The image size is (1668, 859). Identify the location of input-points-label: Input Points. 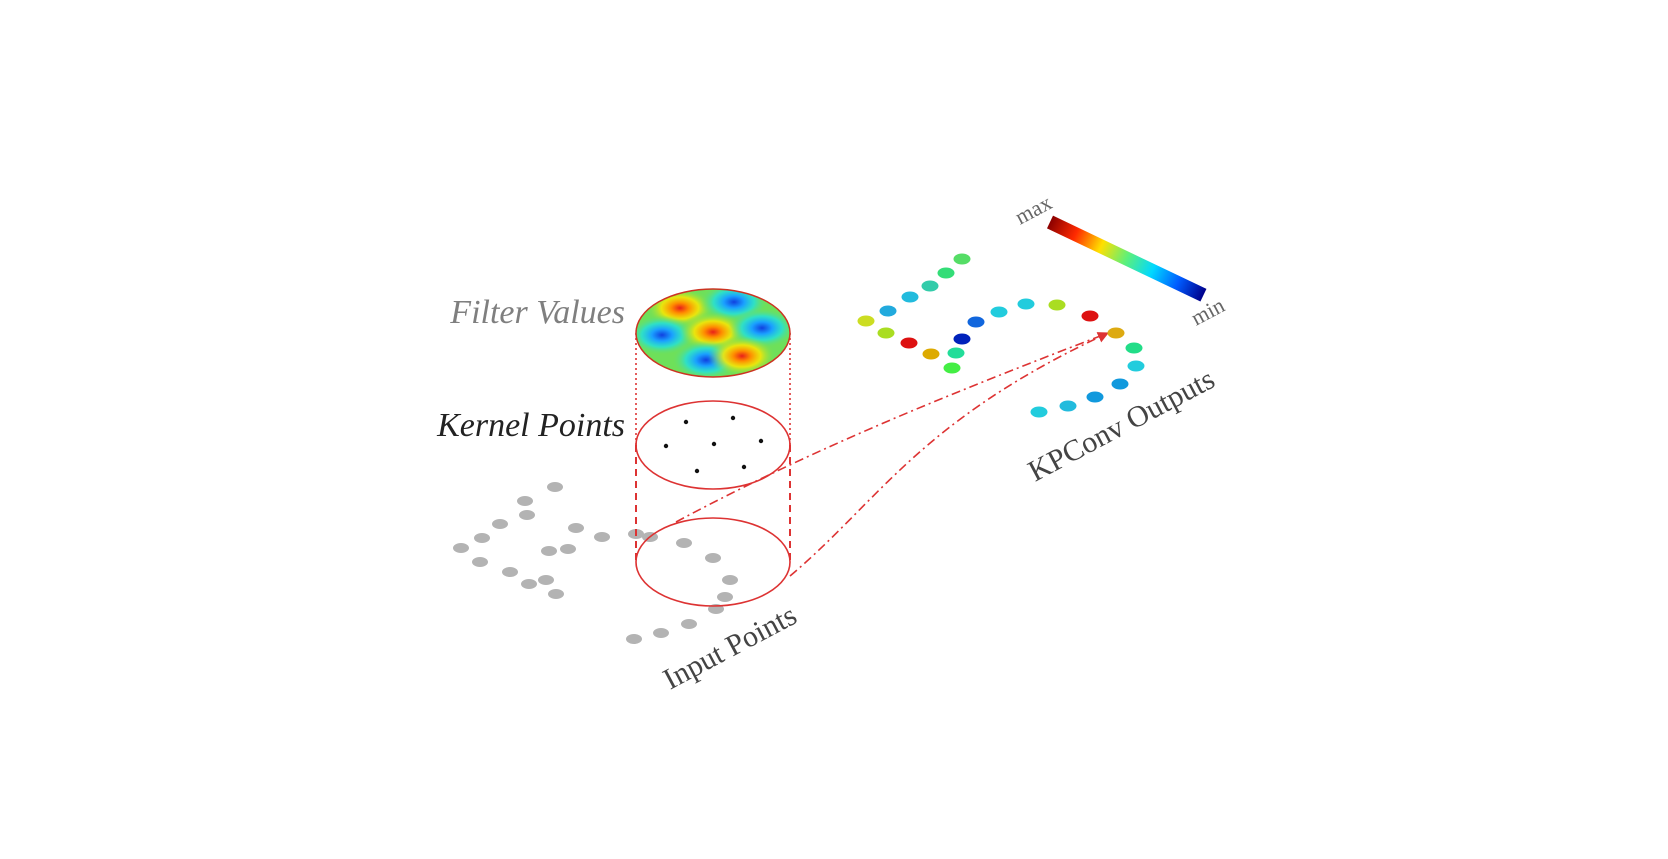
(730, 648).